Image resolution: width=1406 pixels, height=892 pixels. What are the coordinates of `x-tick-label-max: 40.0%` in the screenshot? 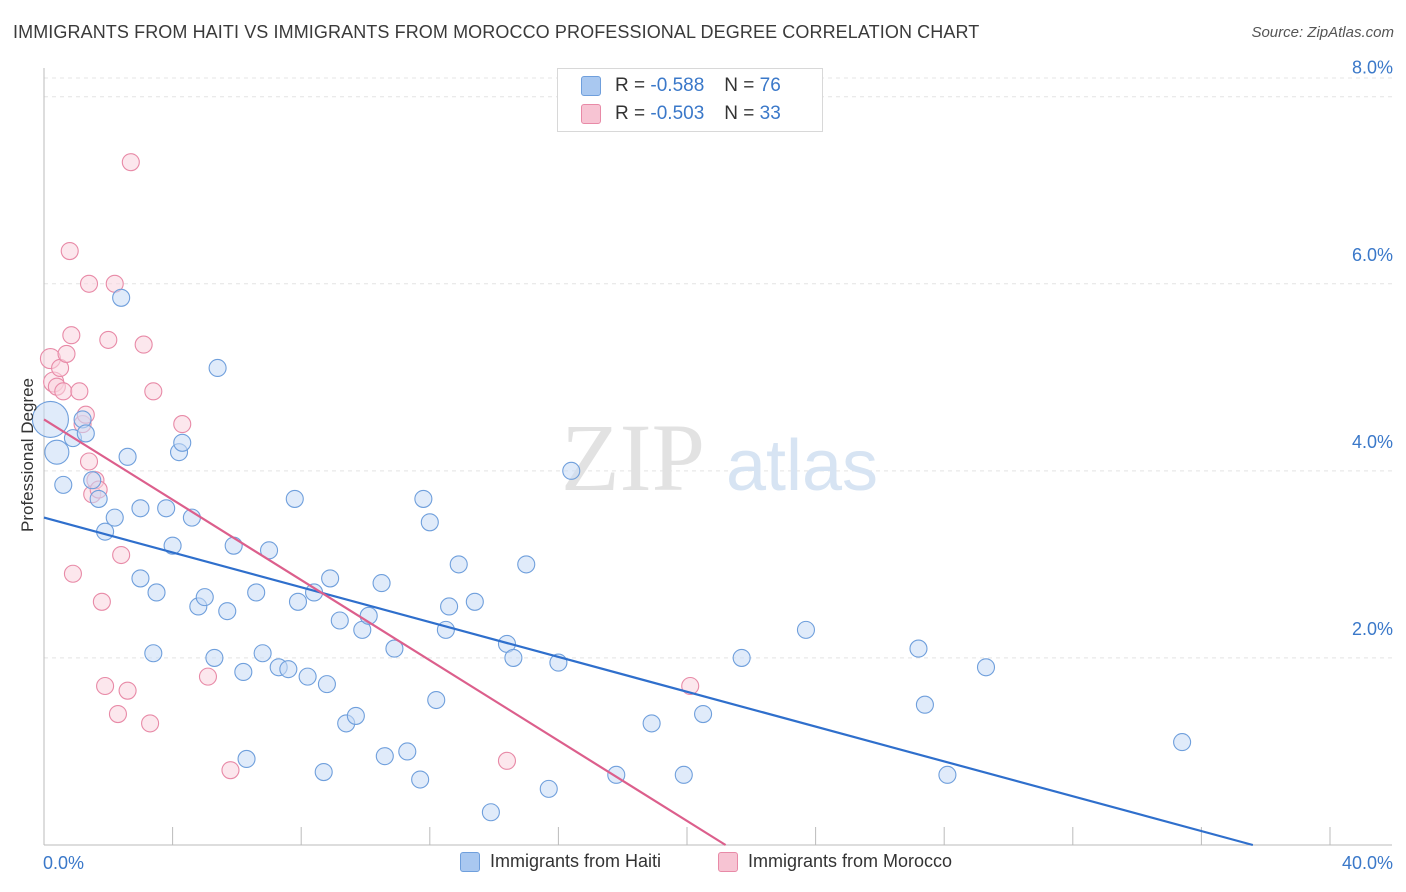 It's located at (1367, 863).